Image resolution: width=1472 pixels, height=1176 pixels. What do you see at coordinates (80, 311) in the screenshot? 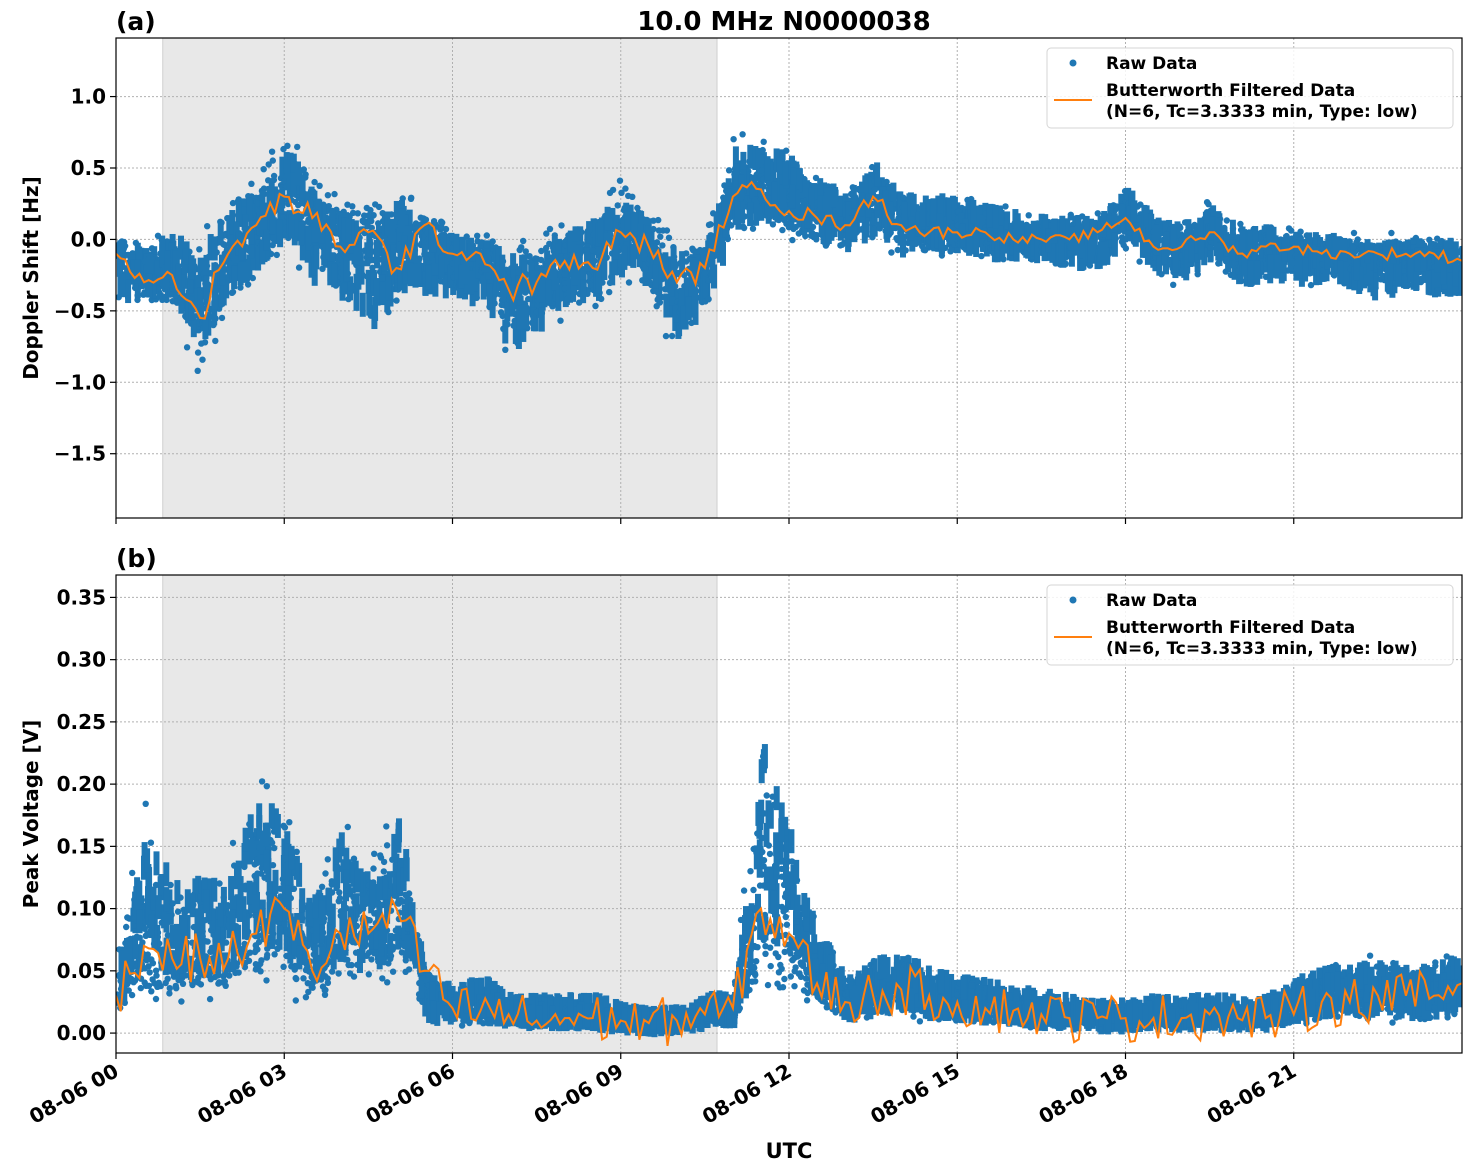
I see `y-tick-label: −0.5` at bounding box center [80, 311].